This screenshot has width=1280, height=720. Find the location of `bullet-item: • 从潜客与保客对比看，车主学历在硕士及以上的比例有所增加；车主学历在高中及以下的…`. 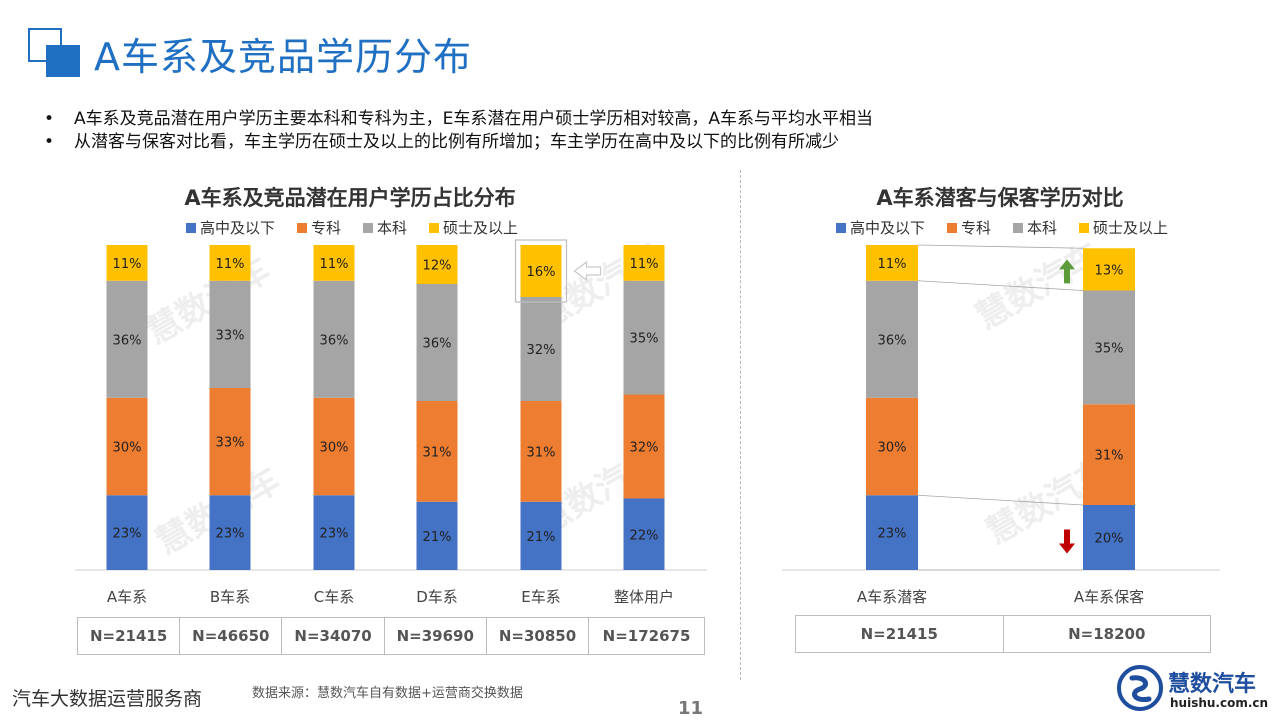

bullet-item: • 从潜客与保客对比看，车主学历在硕士及以上的比例有所增加；车主学历在高中及以下的… is located at coordinates (458, 142).